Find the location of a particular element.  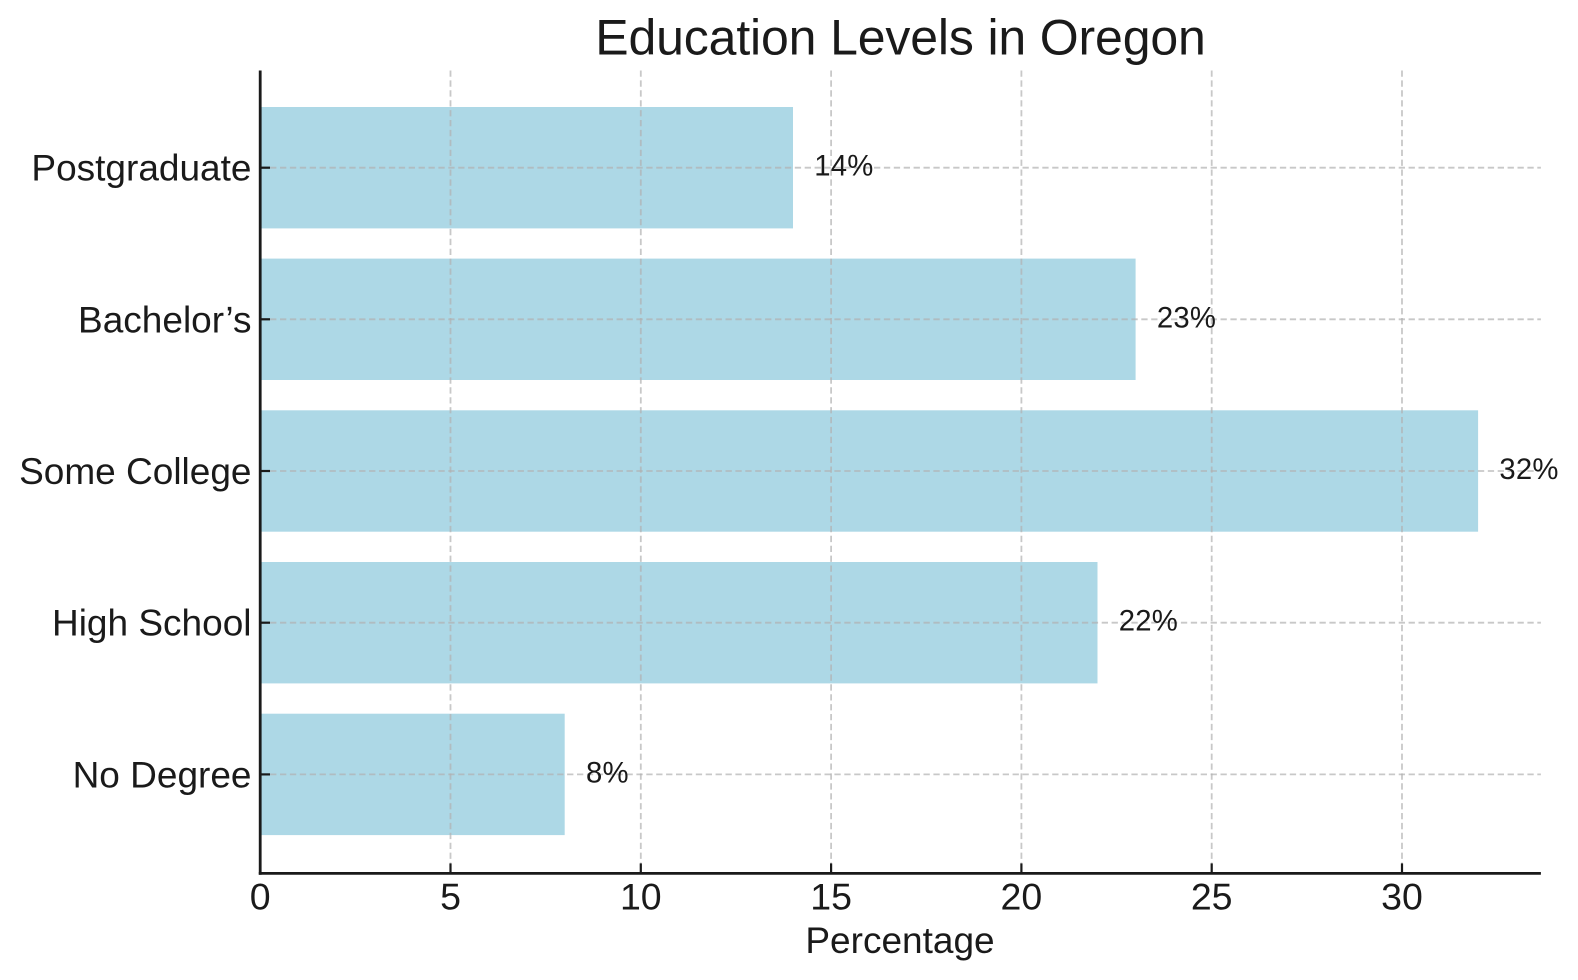

svg-text: Education Levels in Oregon is located at coordinates (900, 38).